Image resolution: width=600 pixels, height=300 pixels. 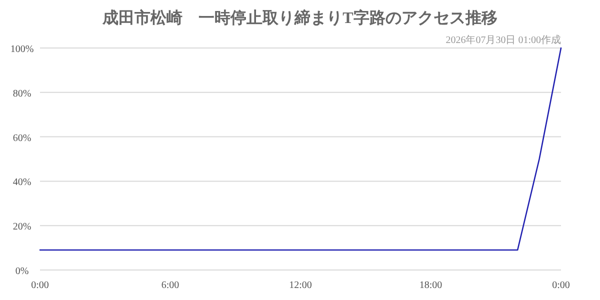 I want to click on chart-subtitle: 2026年07月30日 01:00作成, so click(x=503, y=40).